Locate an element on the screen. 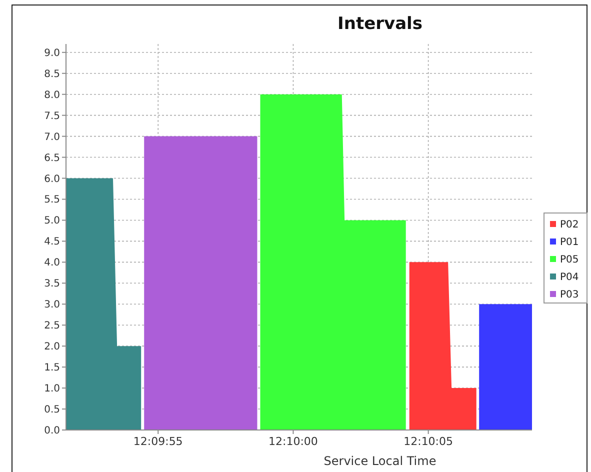 Image resolution: width=591 pixels, height=472 pixels. legend-label: P04 is located at coordinates (569, 277).